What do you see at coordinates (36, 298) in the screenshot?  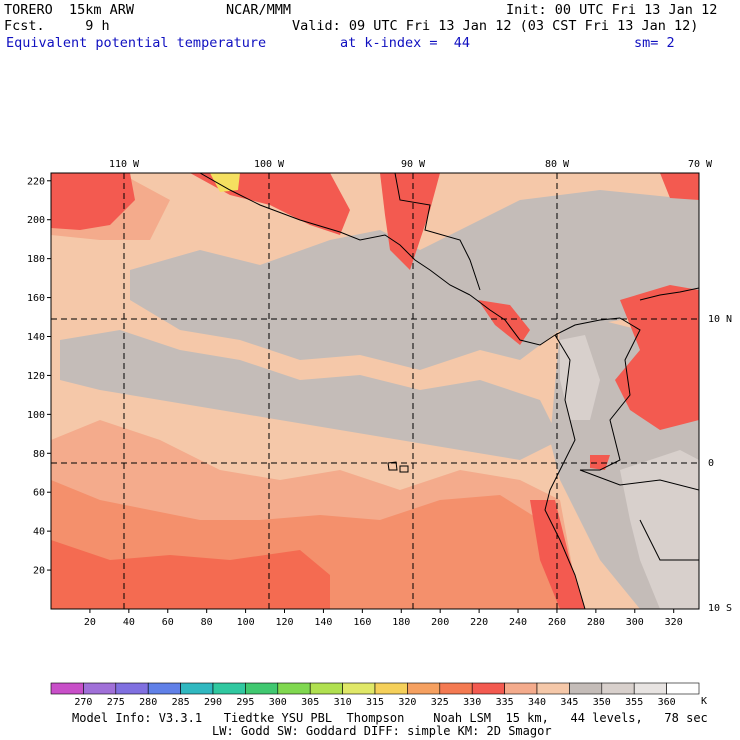 I see `y-tick-label: 160` at bounding box center [36, 298].